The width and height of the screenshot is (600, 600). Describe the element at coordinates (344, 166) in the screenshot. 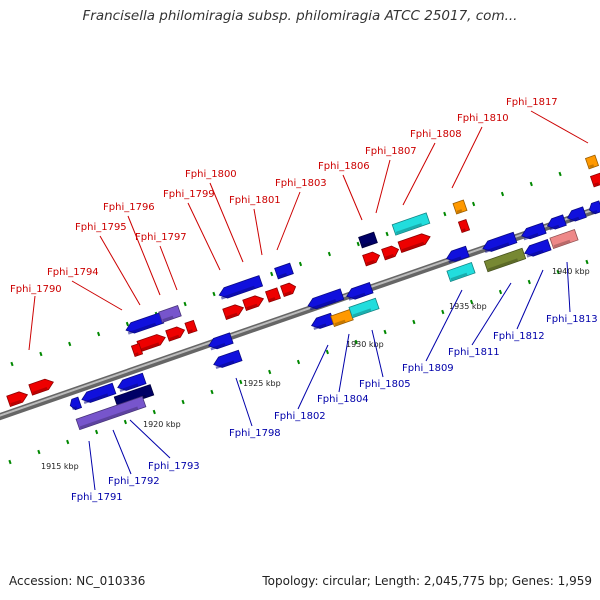

I see `gene-label: Fphi_1806` at that location.